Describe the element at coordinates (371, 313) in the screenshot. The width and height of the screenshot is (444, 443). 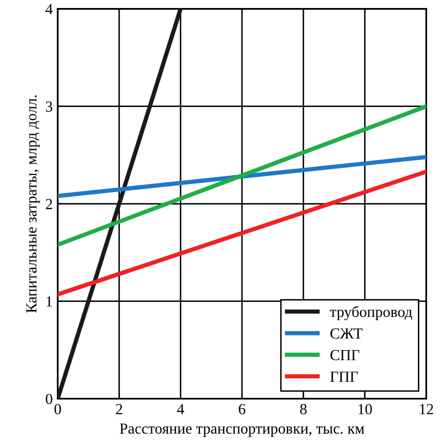
I see `legend-label: трубопровод` at that location.